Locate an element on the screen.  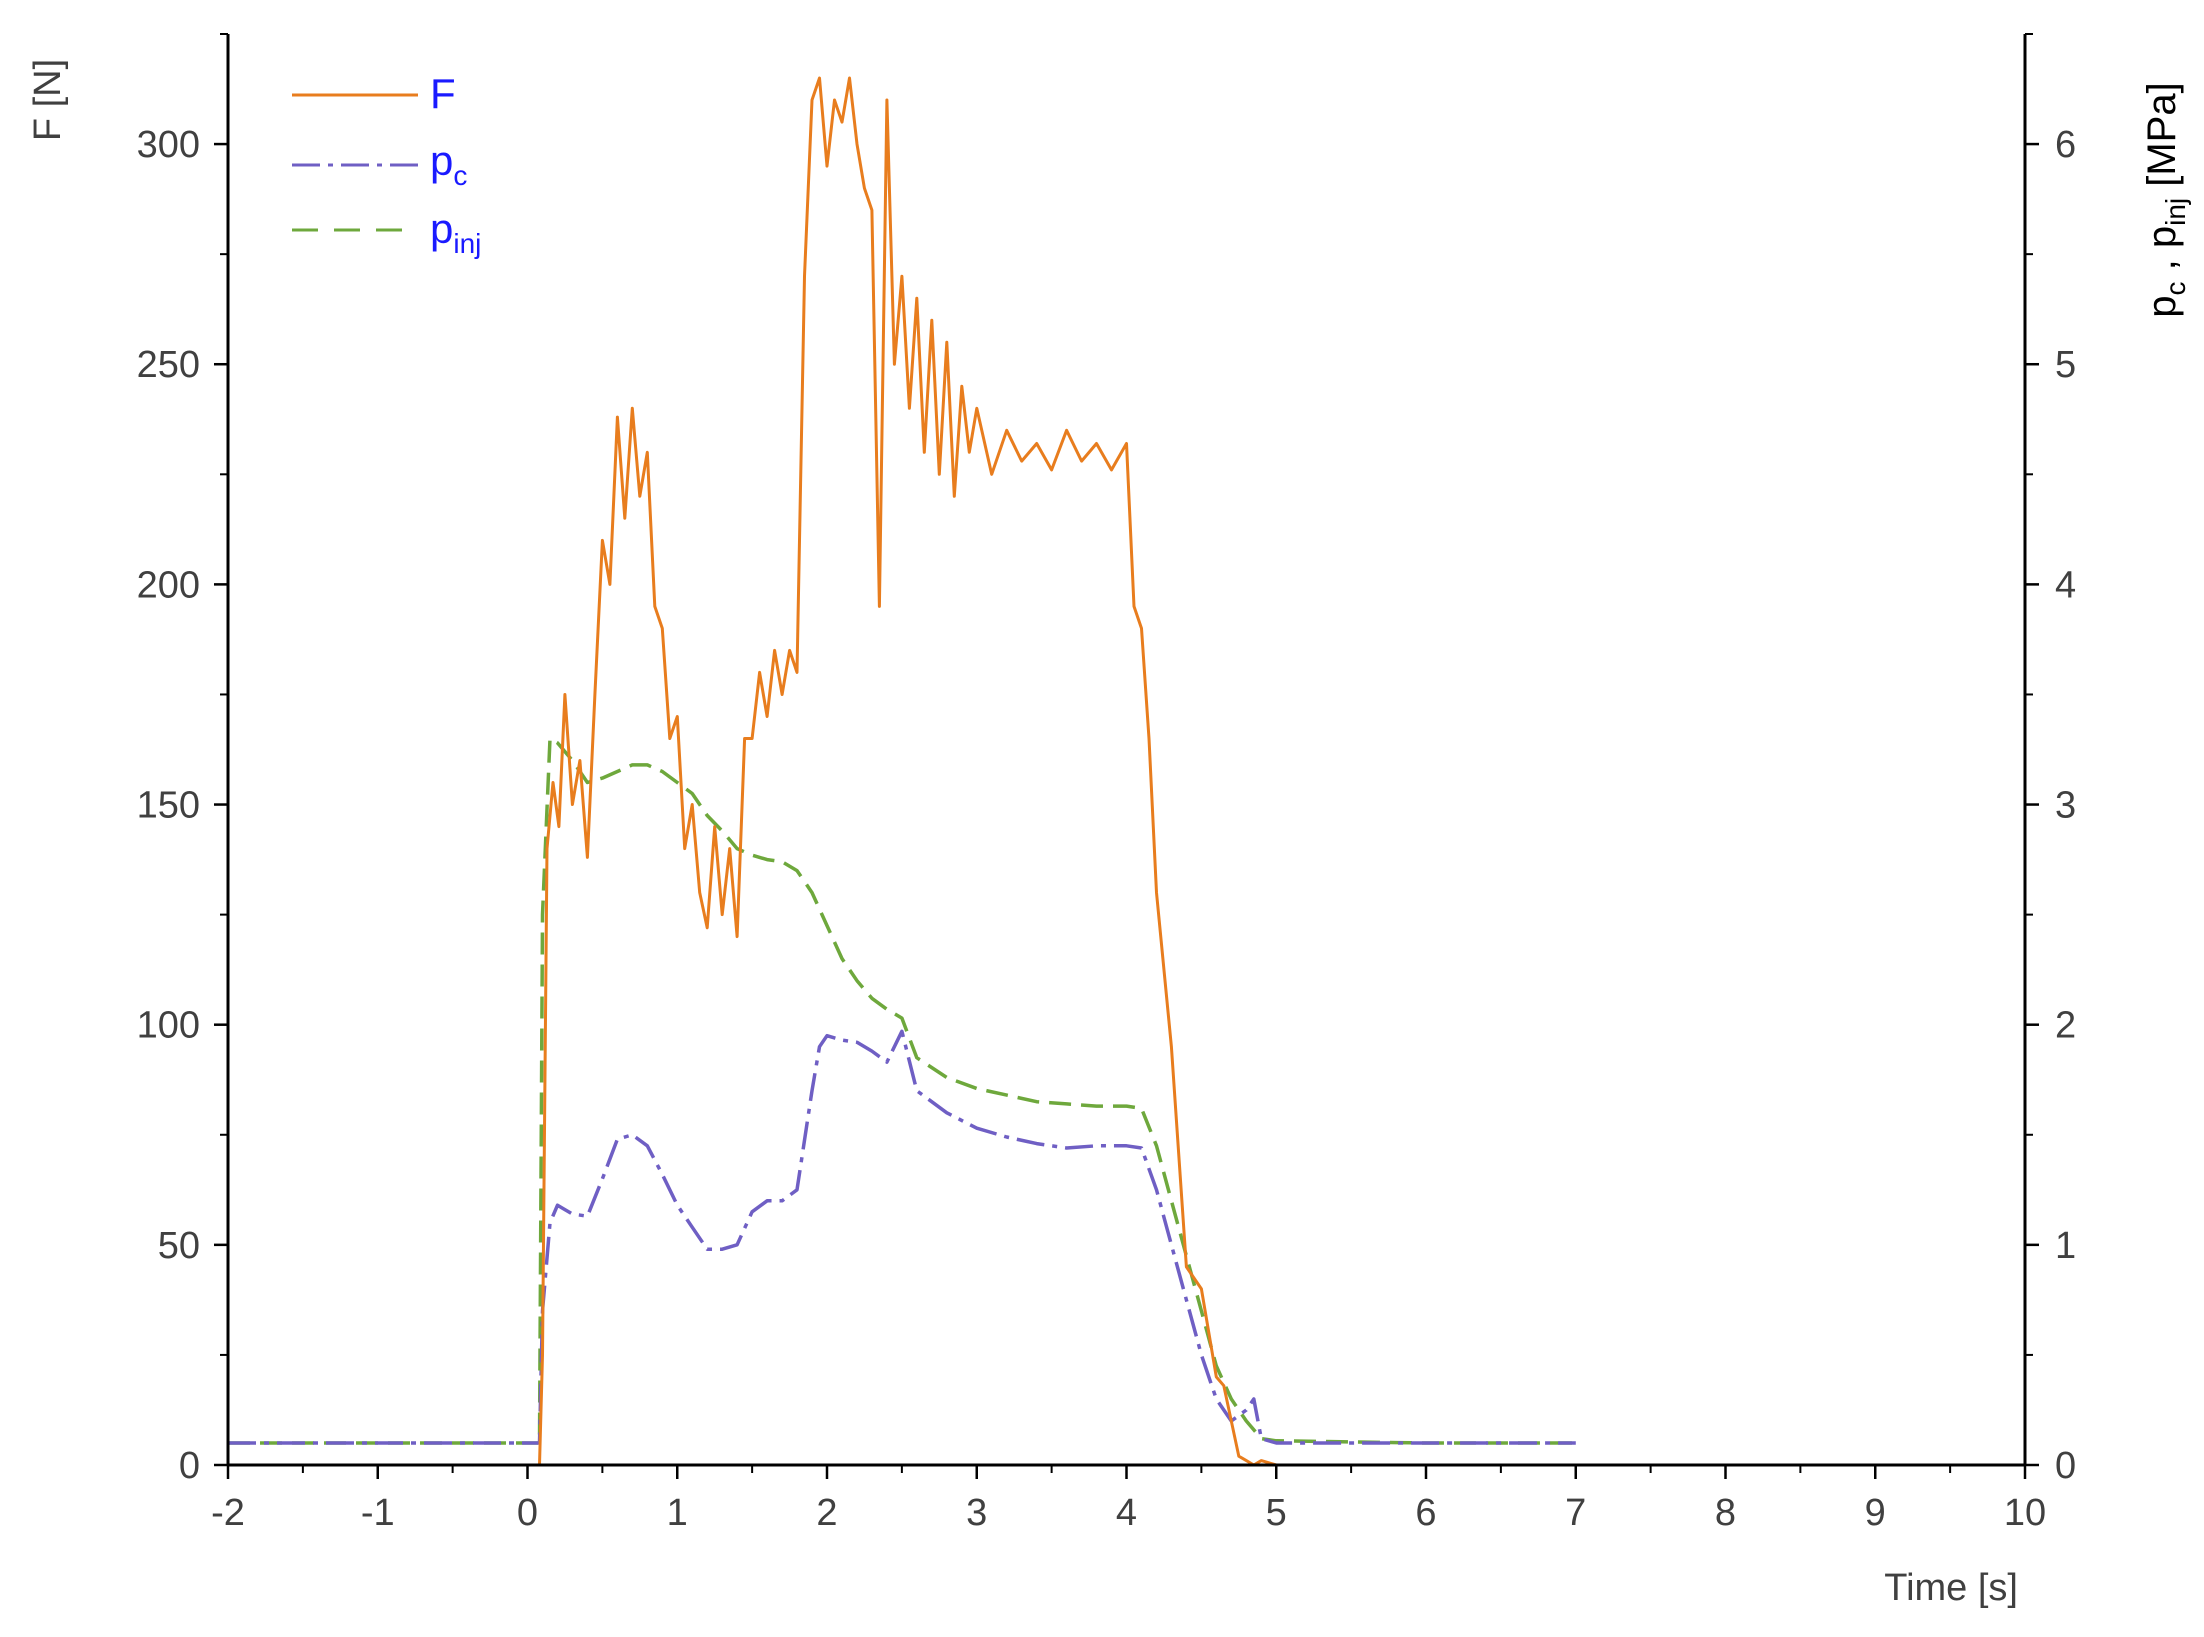
y-right-axis-title: pc , pinj [MPa] is located at coordinates (2165, 199).